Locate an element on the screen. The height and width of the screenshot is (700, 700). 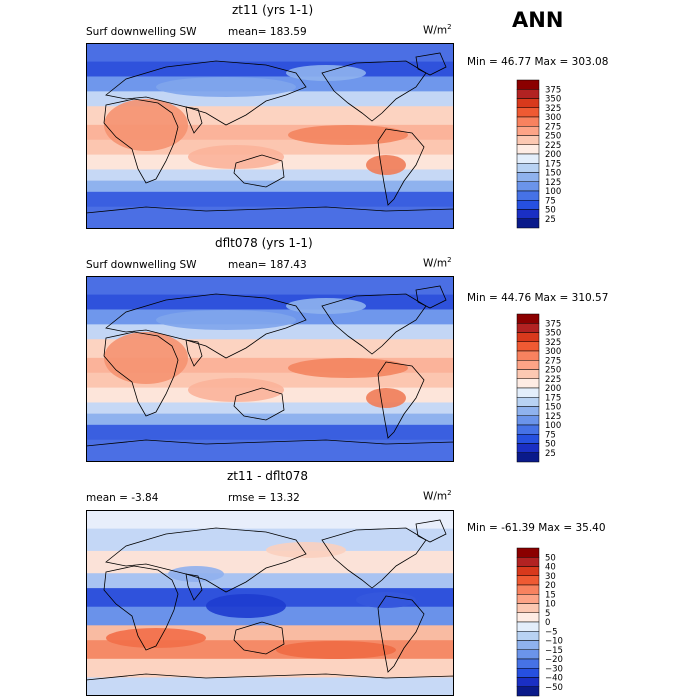
panel-1-mean: mean= 183.59 is located at coordinates (267, 32).